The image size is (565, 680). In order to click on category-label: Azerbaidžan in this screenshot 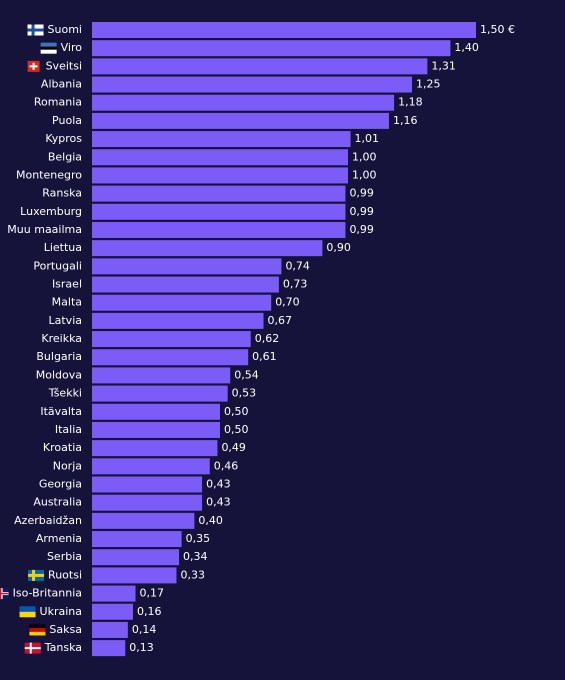, I will do `click(48, 520)`.